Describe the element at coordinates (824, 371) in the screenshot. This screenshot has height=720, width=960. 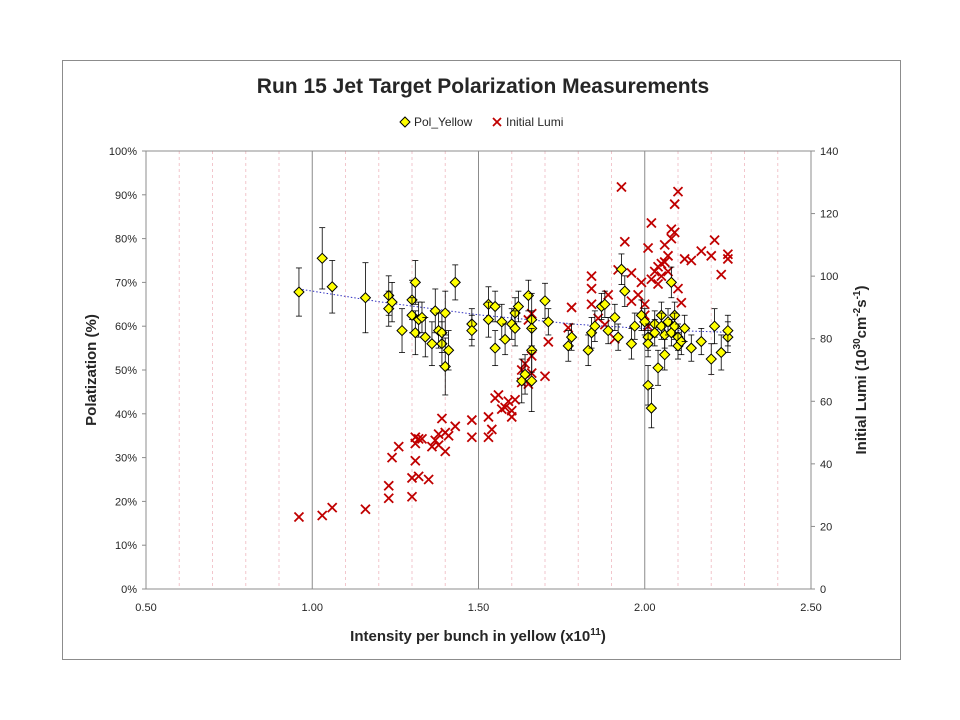
I see `y2-axis-ticks: 0 20 40 60 80 100 120 140` at that location.